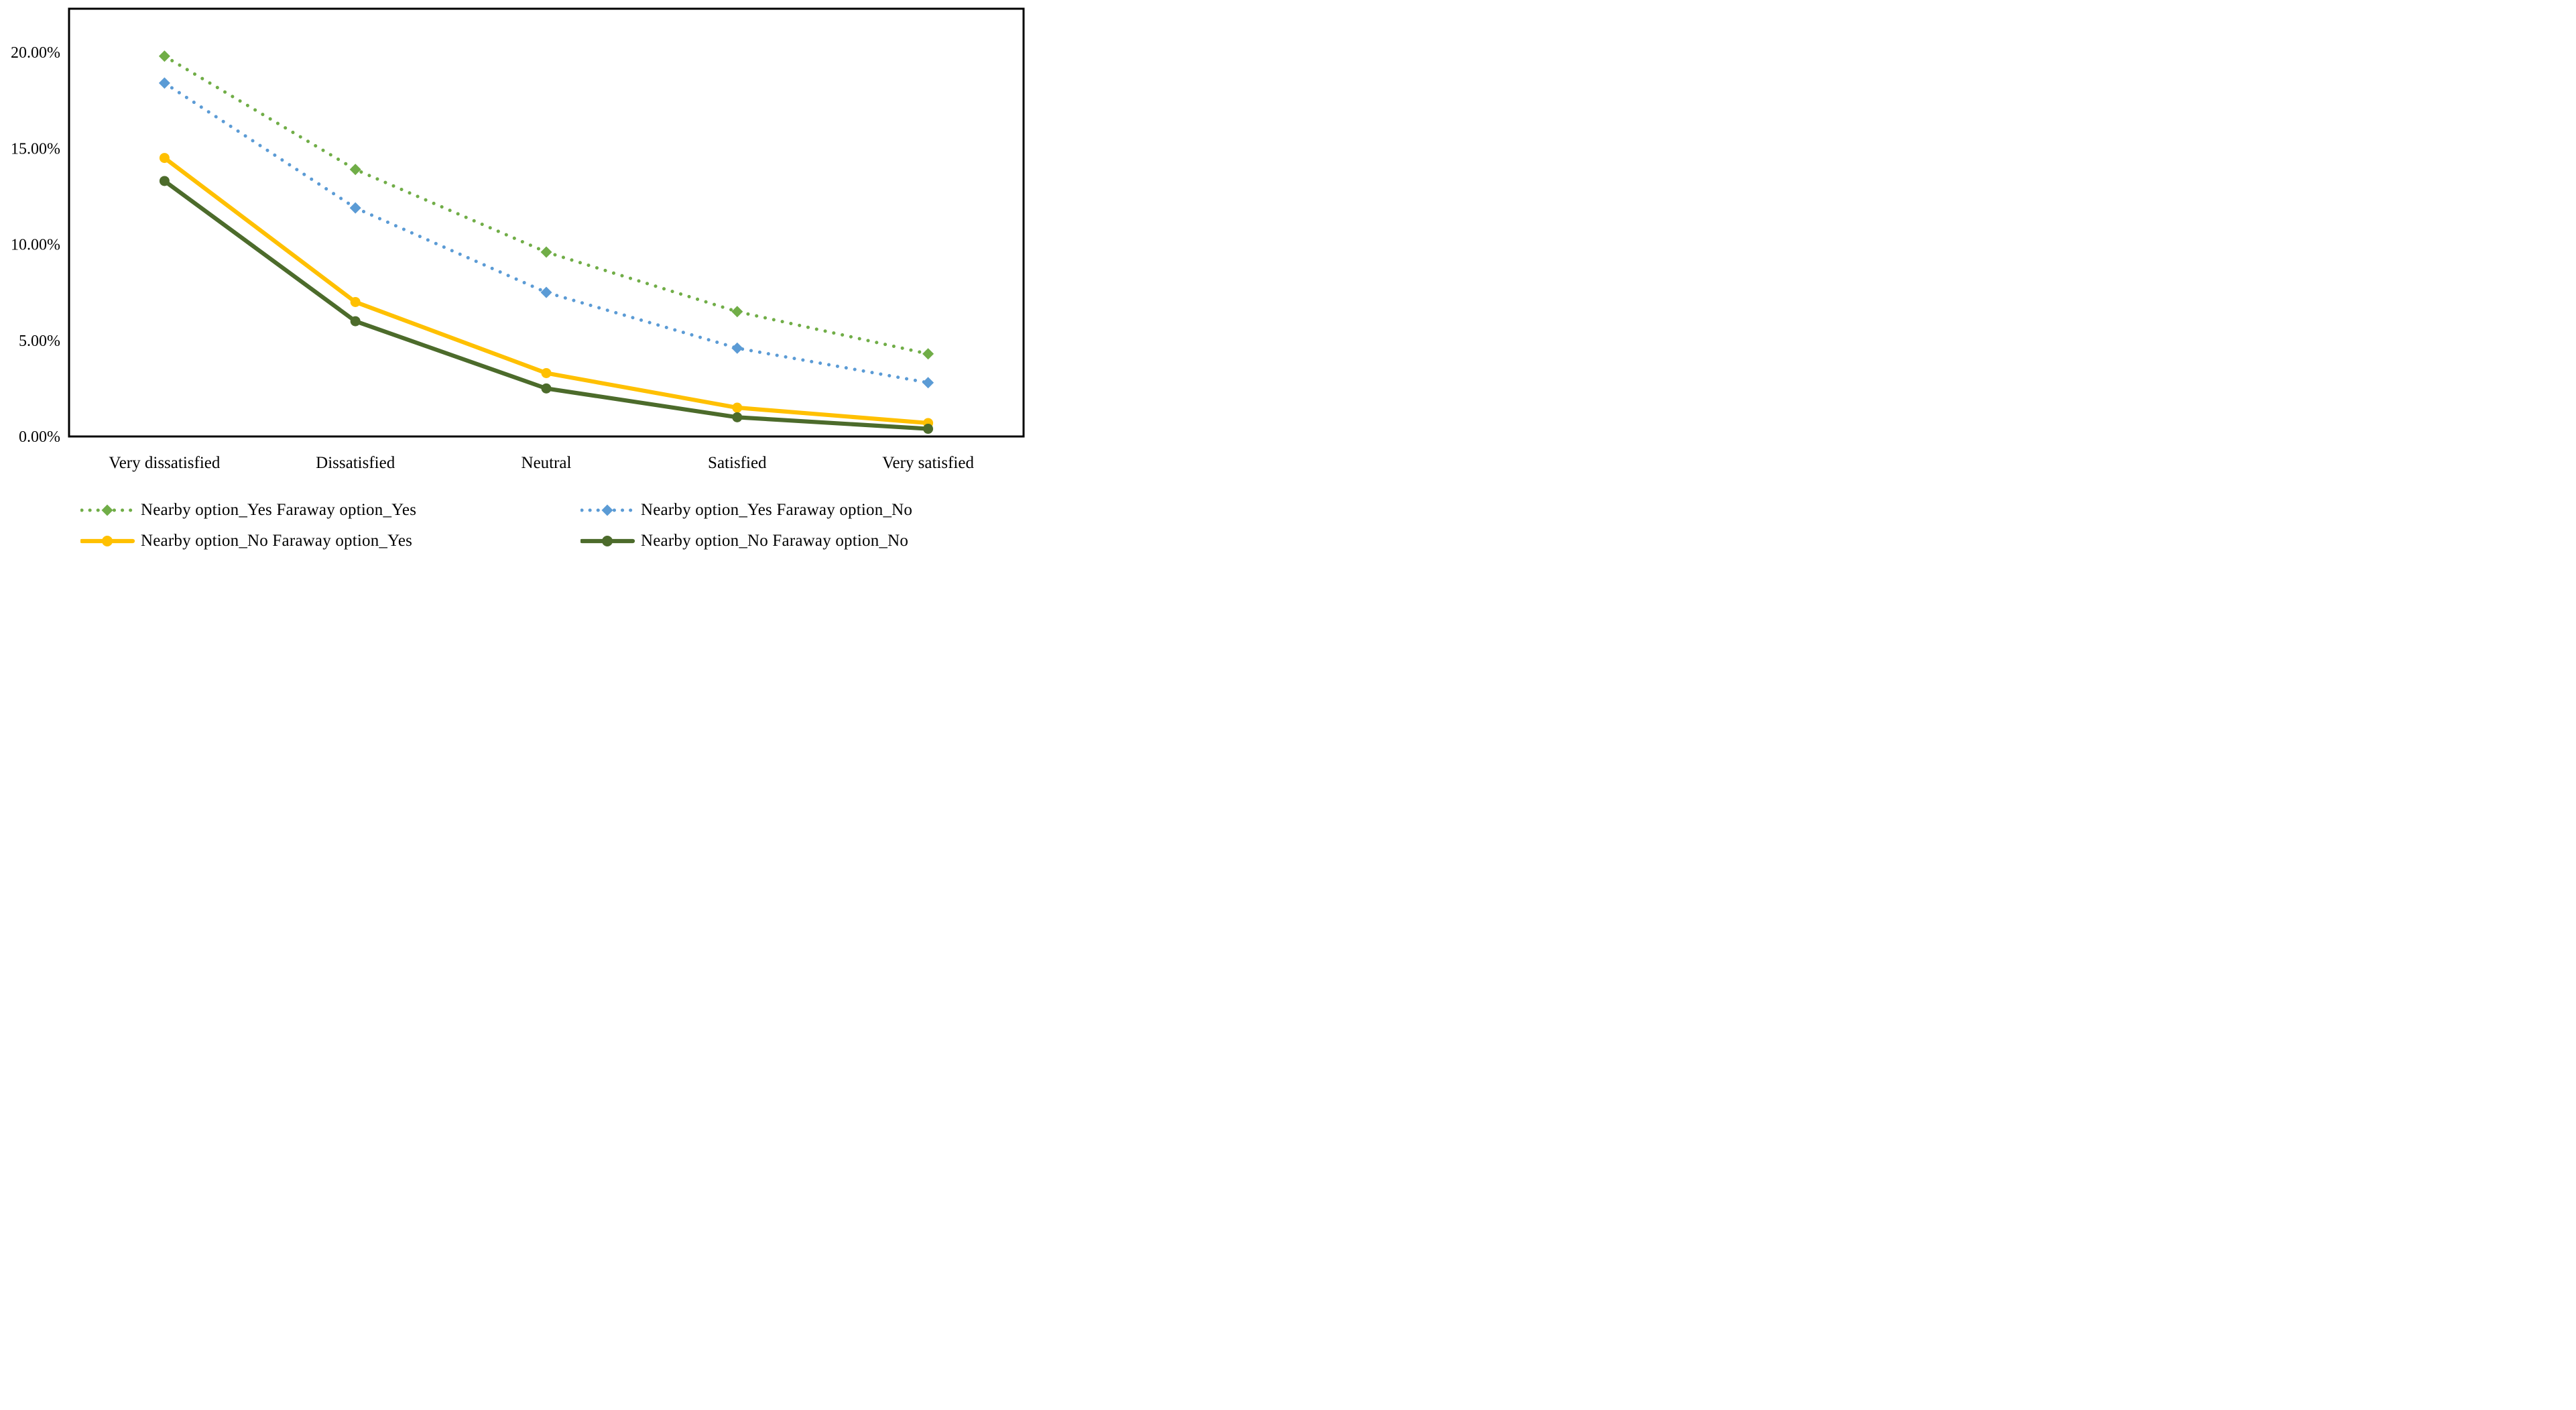 The height and width of the screenshot is (1410, 2576). I want to click on legend-item-nearby-yes-faraway-yes: Nearby option_Yes Faraway option_Yes, so click(330, 510).